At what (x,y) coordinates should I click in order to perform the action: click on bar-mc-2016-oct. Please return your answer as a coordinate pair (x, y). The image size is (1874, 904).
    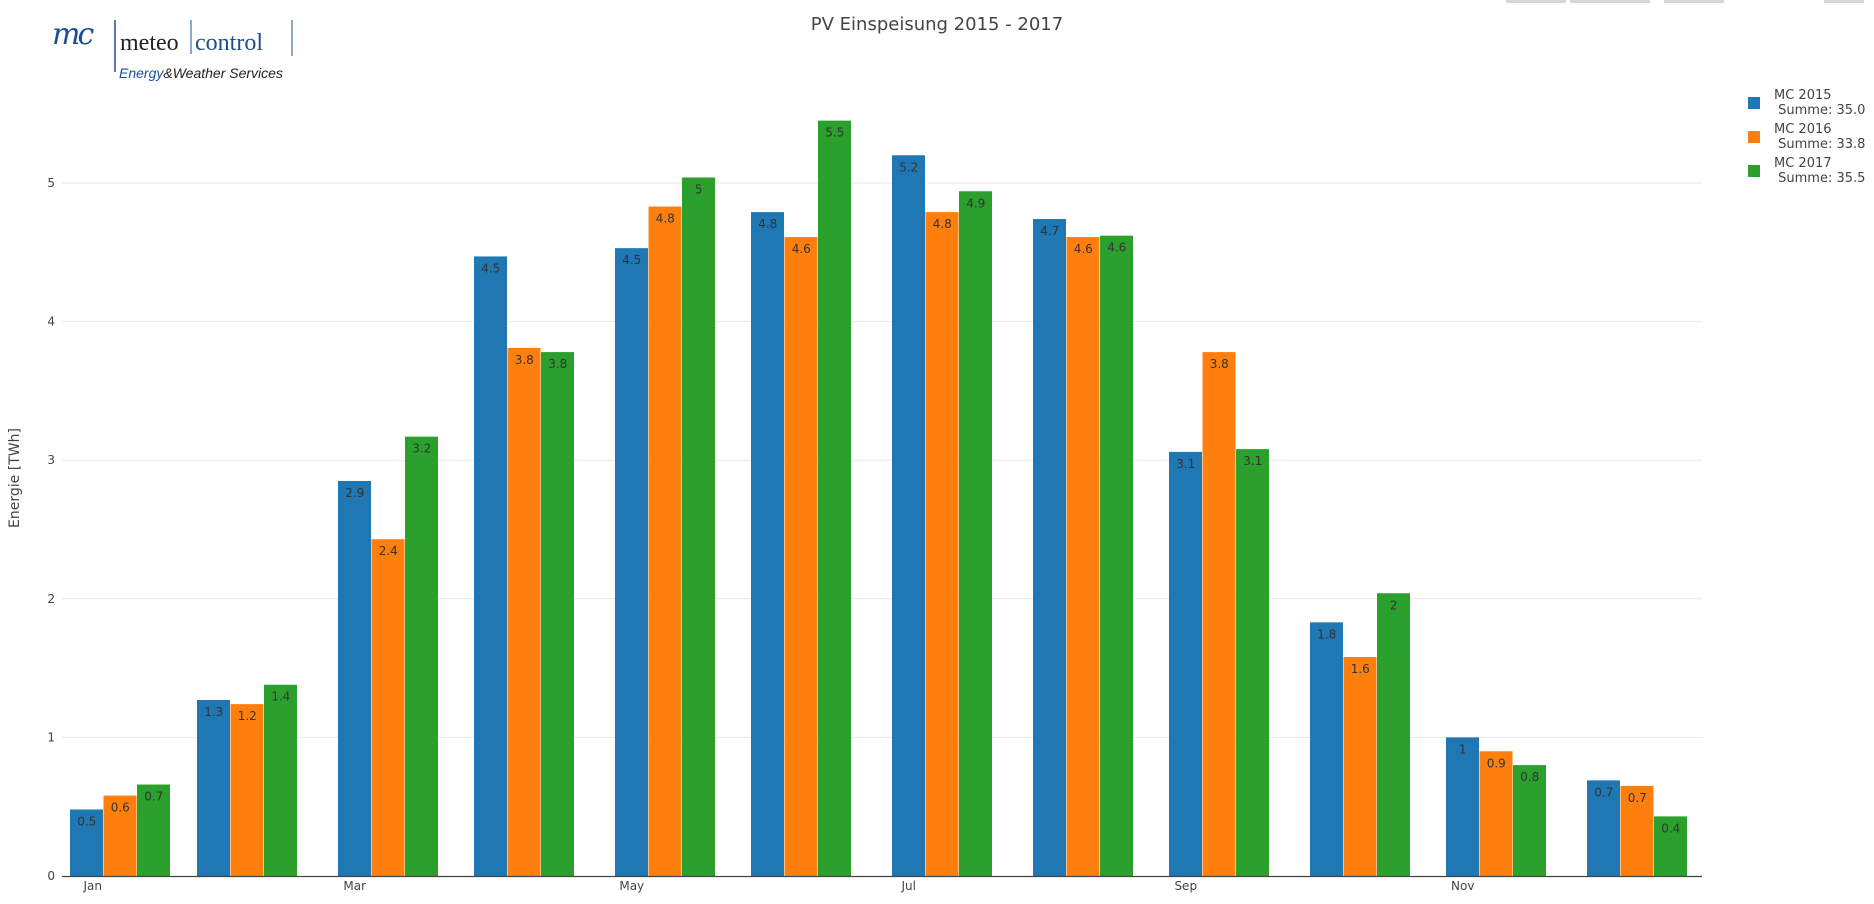
    Looking at the image, I should click on (1360, 766).